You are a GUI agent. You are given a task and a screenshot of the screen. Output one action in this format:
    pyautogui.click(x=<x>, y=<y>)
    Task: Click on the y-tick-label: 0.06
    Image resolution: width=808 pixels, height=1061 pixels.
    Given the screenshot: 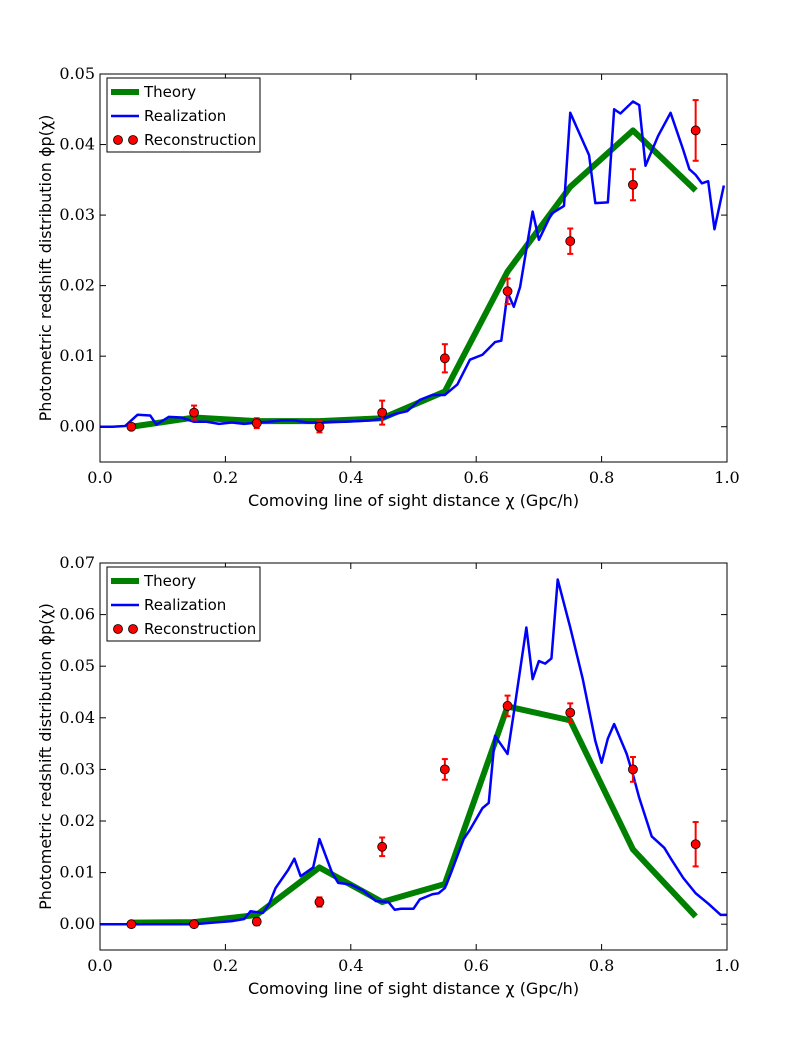 What is the action you would take?
    pyautogui.click(x=77, y=614)
    